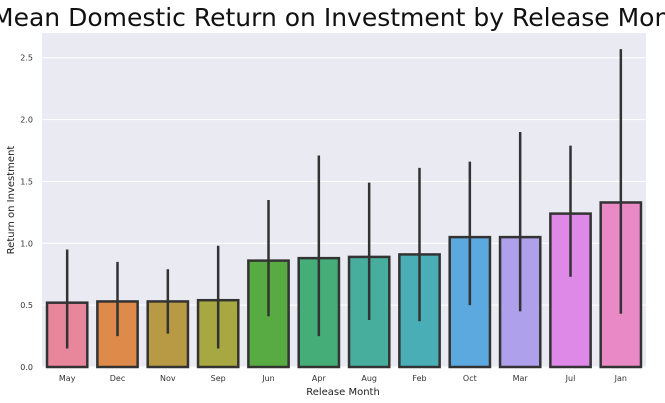 The width and height of the screenshot is (665, 403). Describe the element at coordinates (521, 378) in the screenshot. I see `x-tick-label: Mar` at that location.